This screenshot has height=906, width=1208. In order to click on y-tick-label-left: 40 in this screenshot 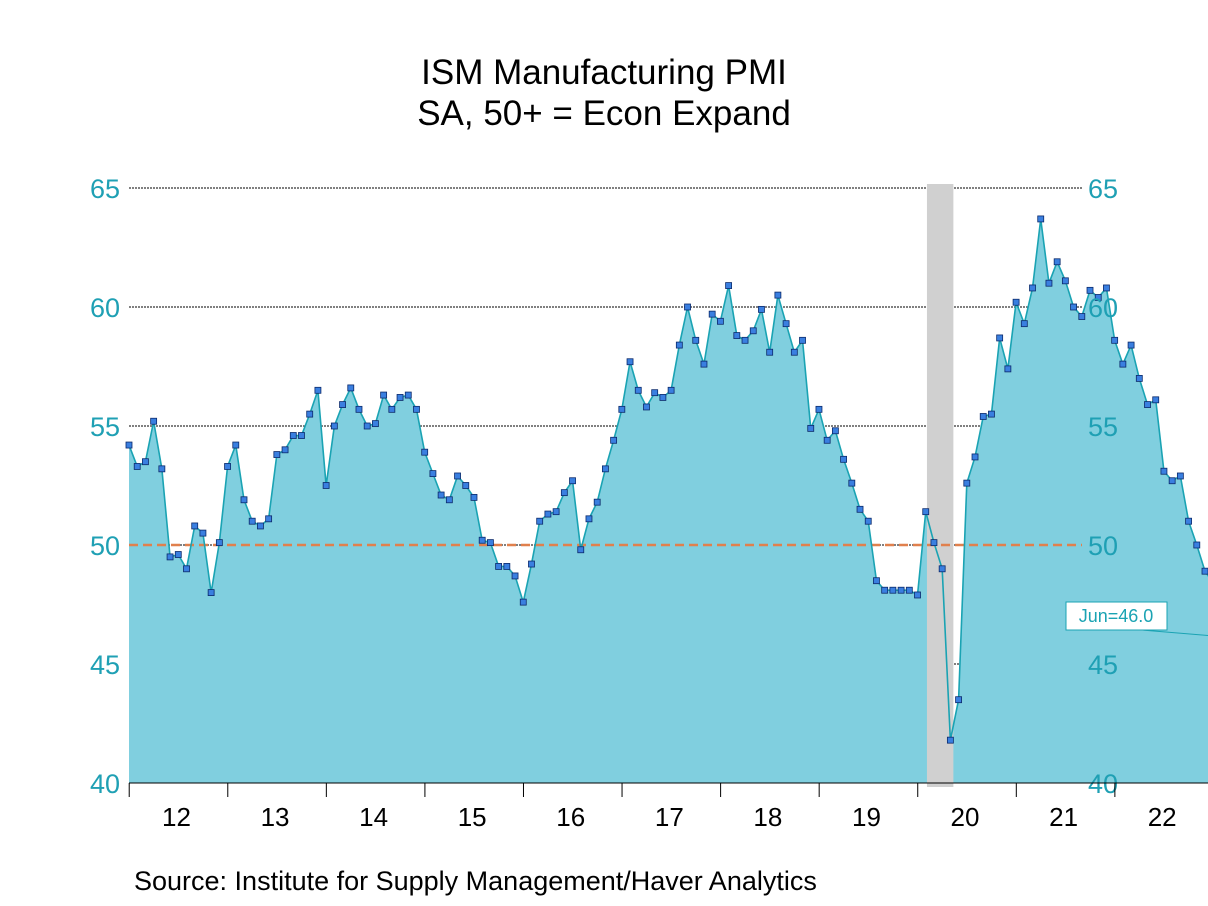, I will do `click(105, 784)`.